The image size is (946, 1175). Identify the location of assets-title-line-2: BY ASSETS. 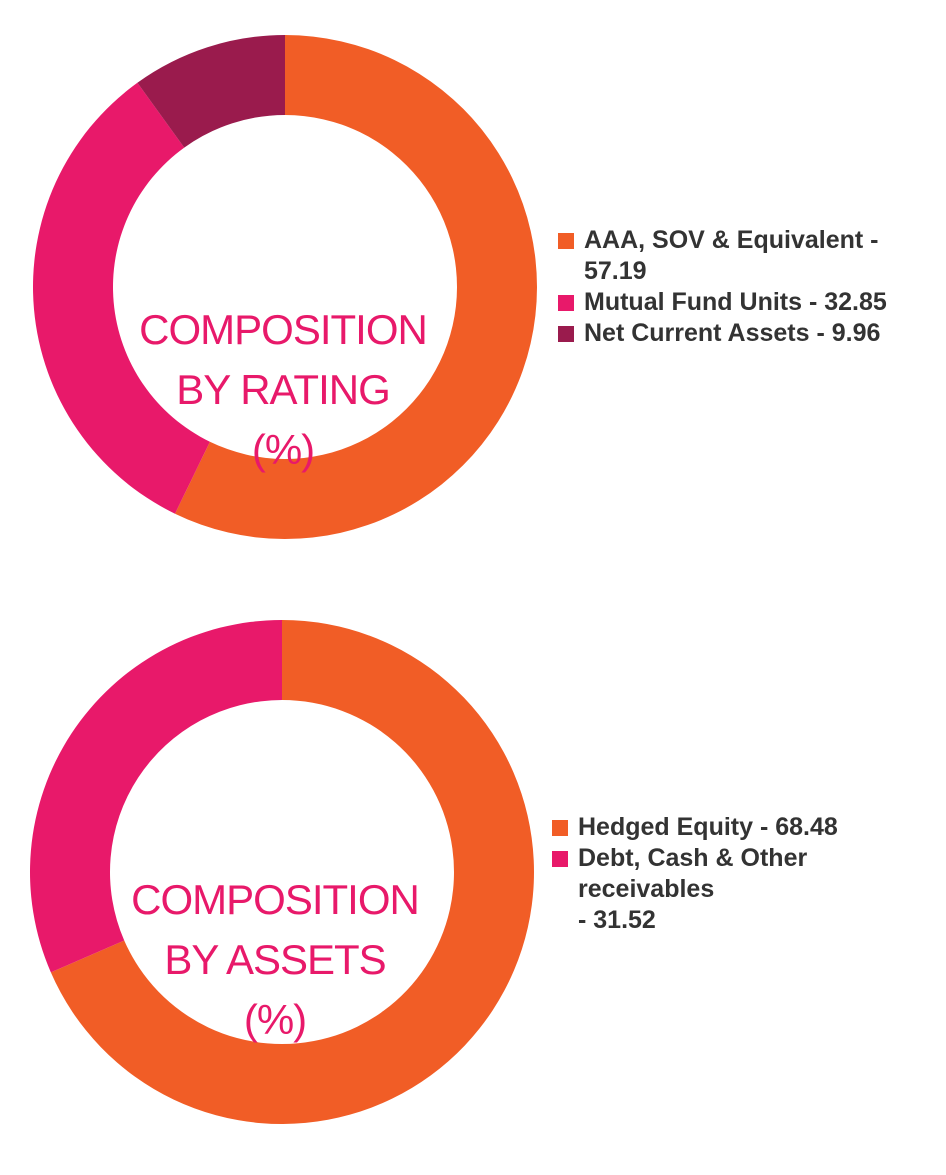
(275, 959).